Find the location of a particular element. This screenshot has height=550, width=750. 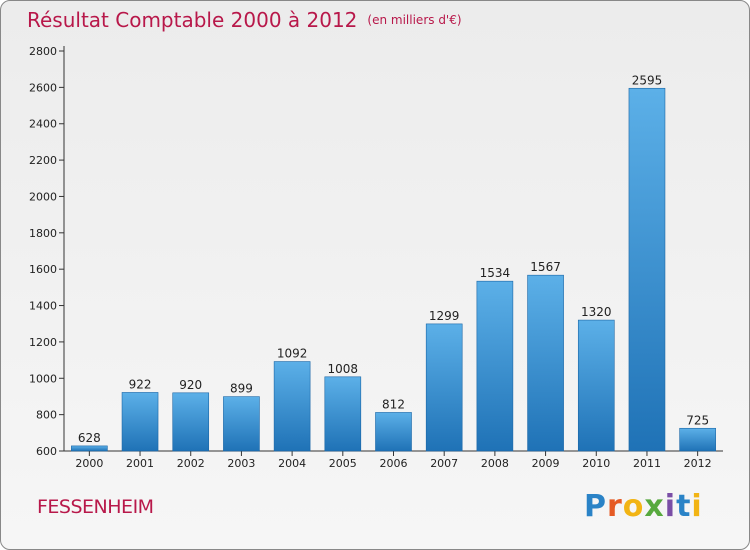

y-tick-label: 1800 is located at coordinates (43, 233).